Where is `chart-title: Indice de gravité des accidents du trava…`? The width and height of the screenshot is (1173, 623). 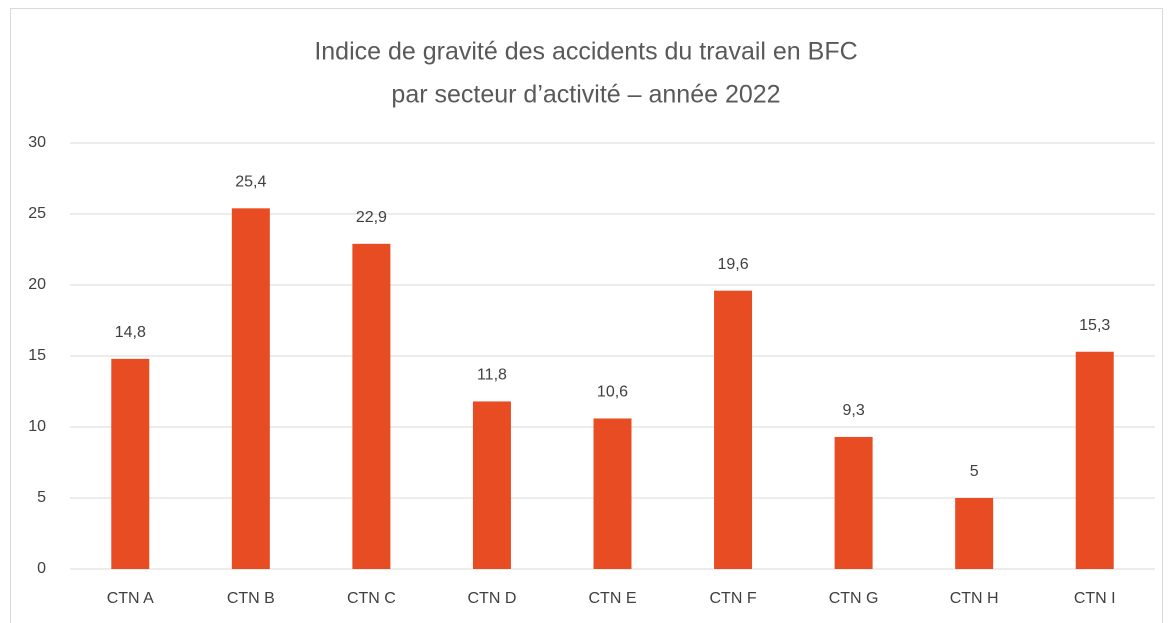 chart-title: Indice de gravité des accidents du trava… is located at coordinates (585, 52).